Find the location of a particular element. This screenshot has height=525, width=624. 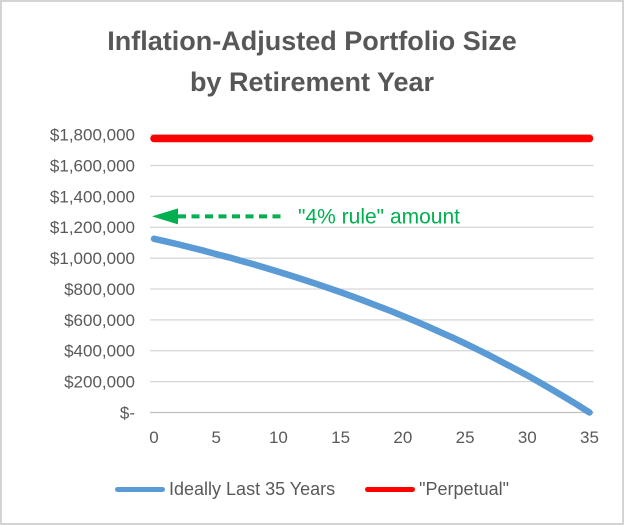

legend-item-perpetual: "Perpetual" is located at coordinates (437, 489).